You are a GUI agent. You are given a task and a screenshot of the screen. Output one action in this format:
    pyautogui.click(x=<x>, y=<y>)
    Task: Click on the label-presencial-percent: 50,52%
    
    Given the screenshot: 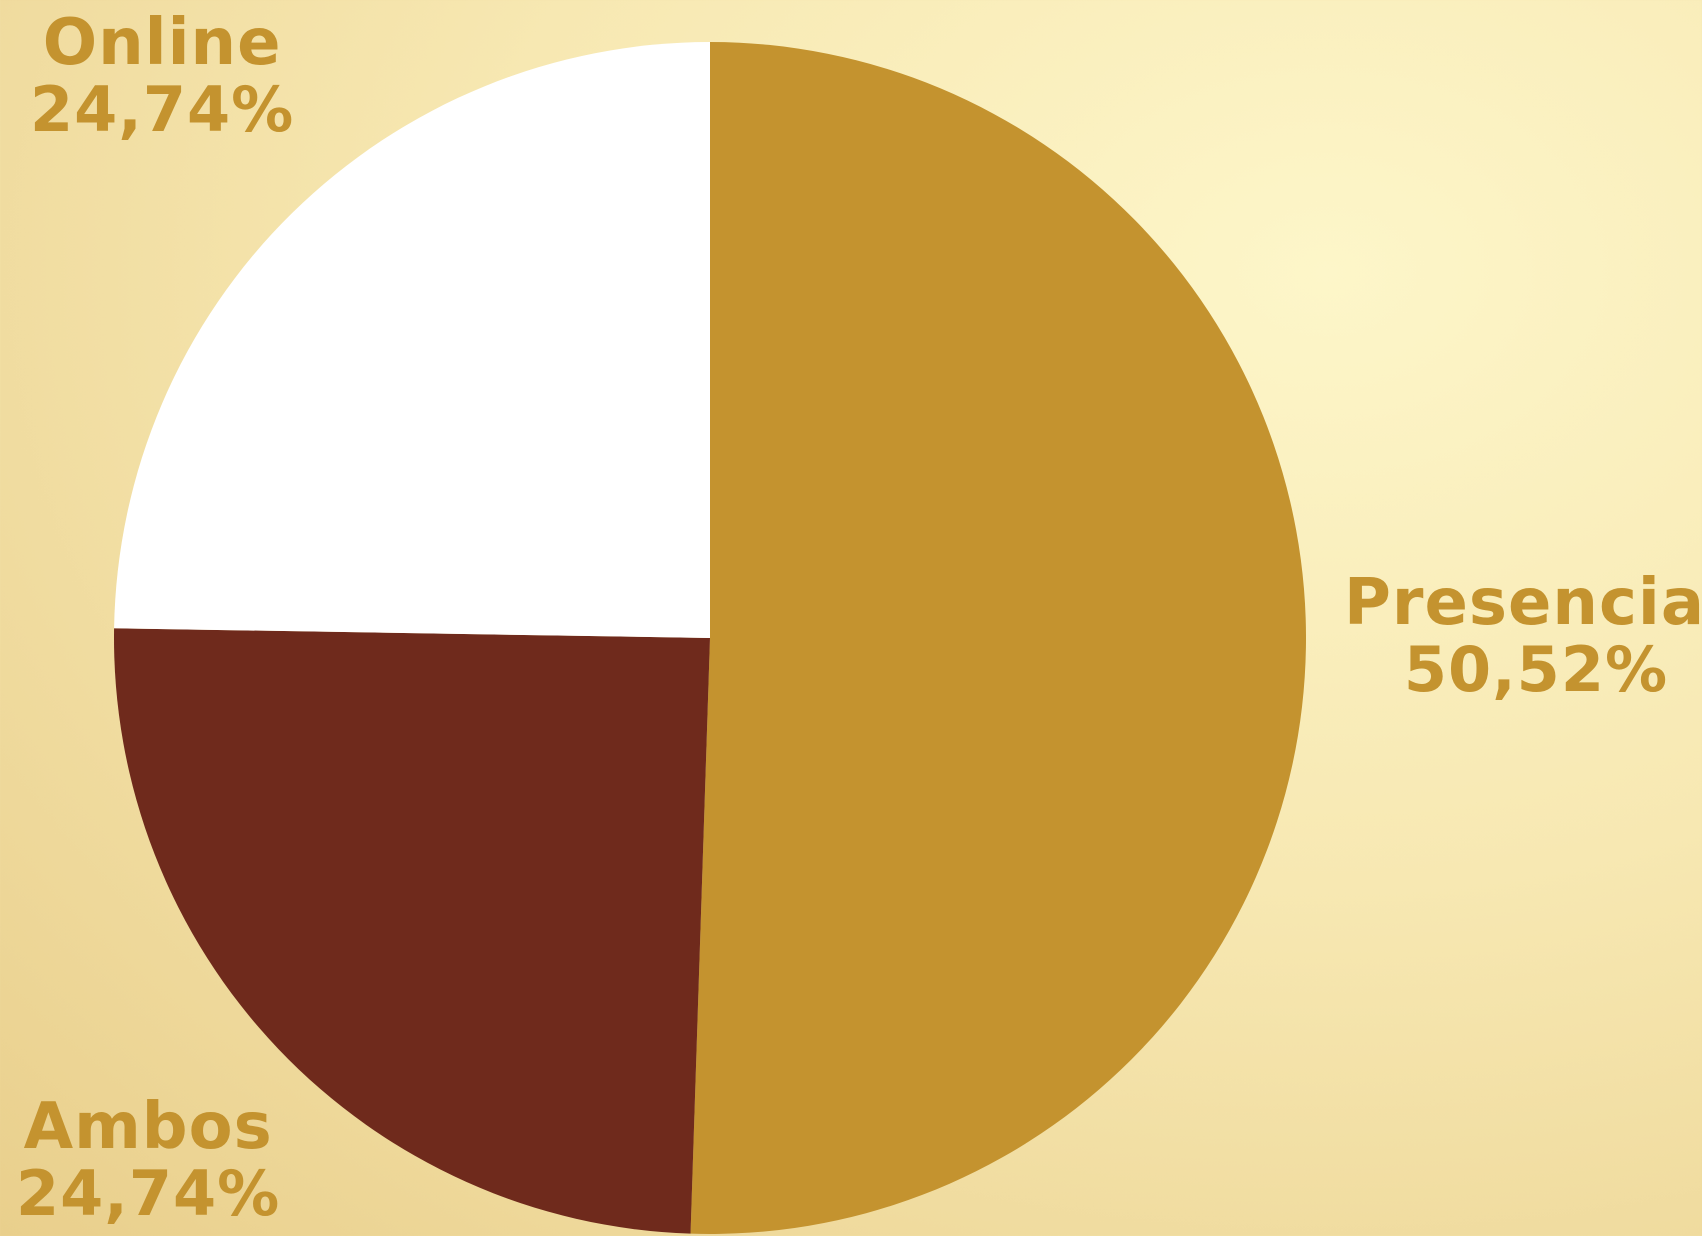 What is the action you would take?
    pyautogui.click(x=1536, y=670)
    